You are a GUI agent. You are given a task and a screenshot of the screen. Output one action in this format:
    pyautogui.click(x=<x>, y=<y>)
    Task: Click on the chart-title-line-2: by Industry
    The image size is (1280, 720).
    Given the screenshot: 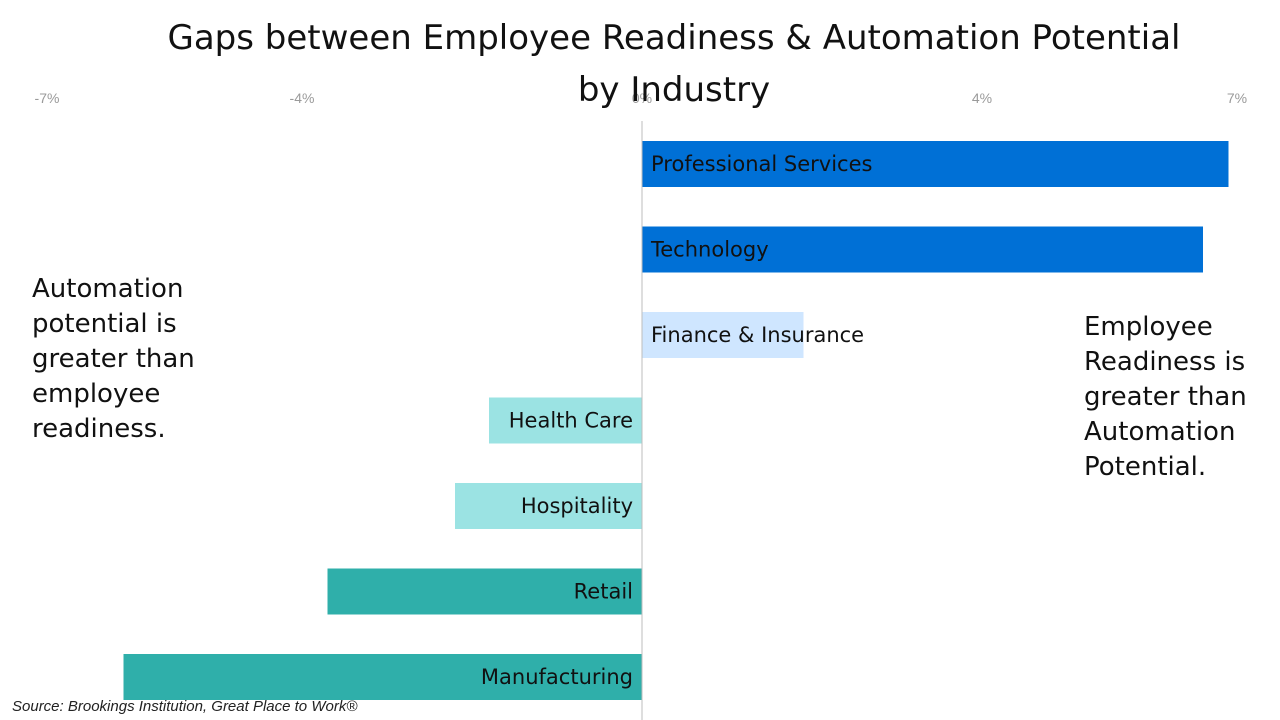 What is the action you would take?
    pyautogui.click(x=674, y=90)
    